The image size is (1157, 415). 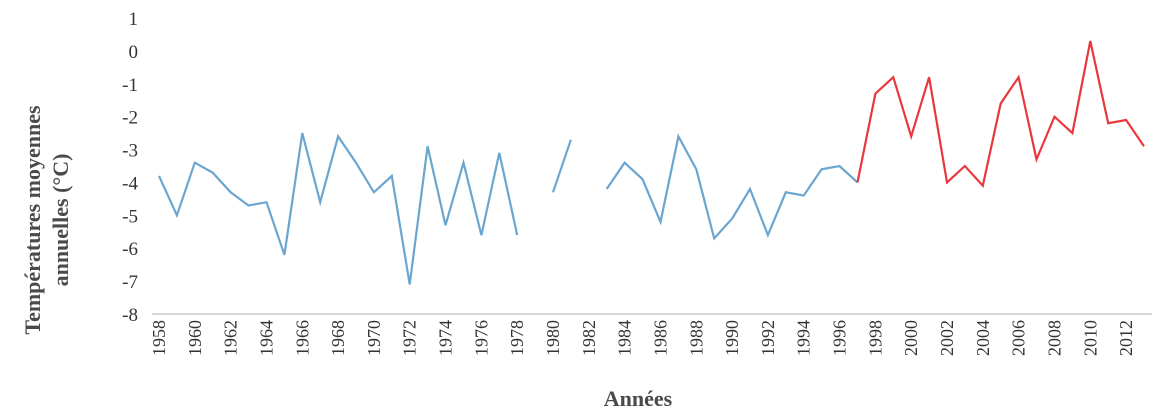 What do you see at coordinates (1054, 338) in the screenshot?
I see `x-tick-label: 2008` at bounding box center [1054, 338].